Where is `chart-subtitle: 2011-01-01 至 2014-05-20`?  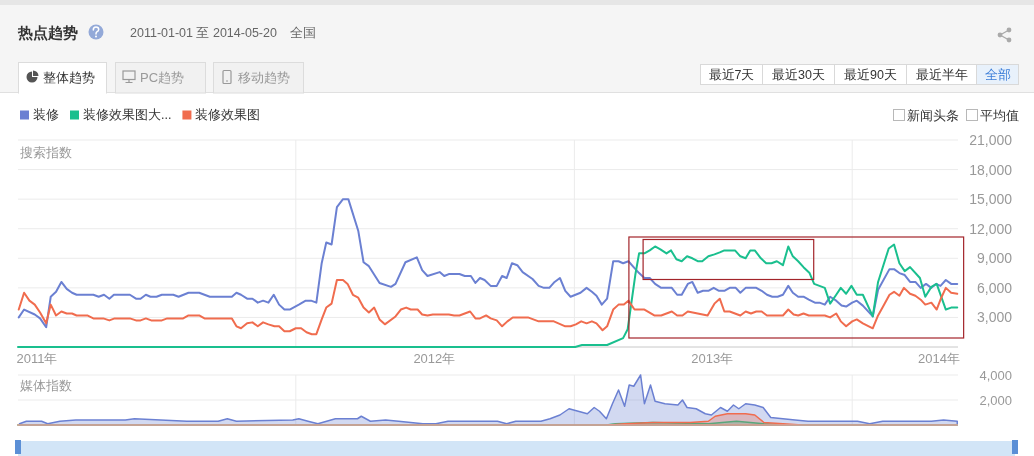
chart-subtitle: 2011-01-01 至 2014-05-20 is located at coordinates (203, 33).